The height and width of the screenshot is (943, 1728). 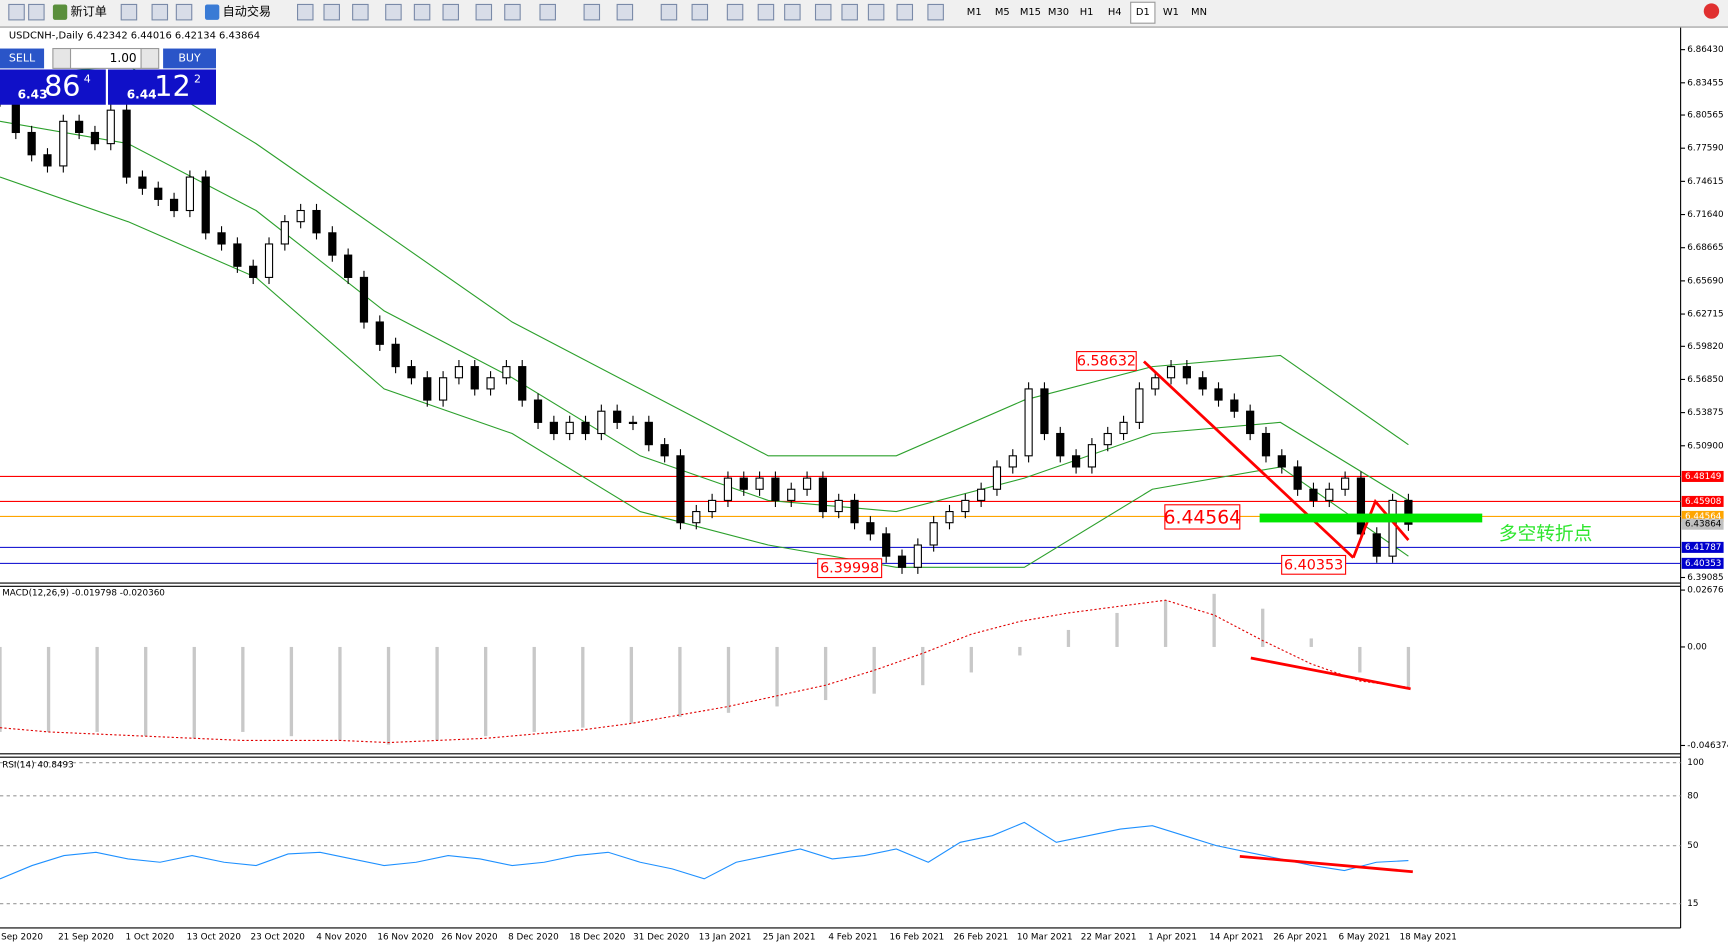 I want to click on timeframe-button: M30, so click(x=1058, y=12).